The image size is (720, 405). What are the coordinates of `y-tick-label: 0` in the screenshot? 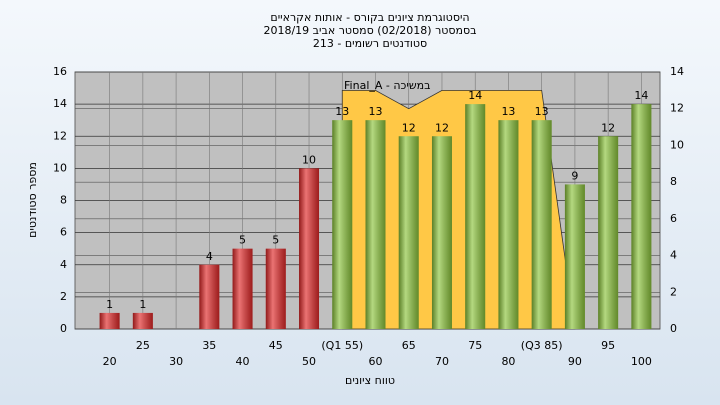 It's located at (63, 328).